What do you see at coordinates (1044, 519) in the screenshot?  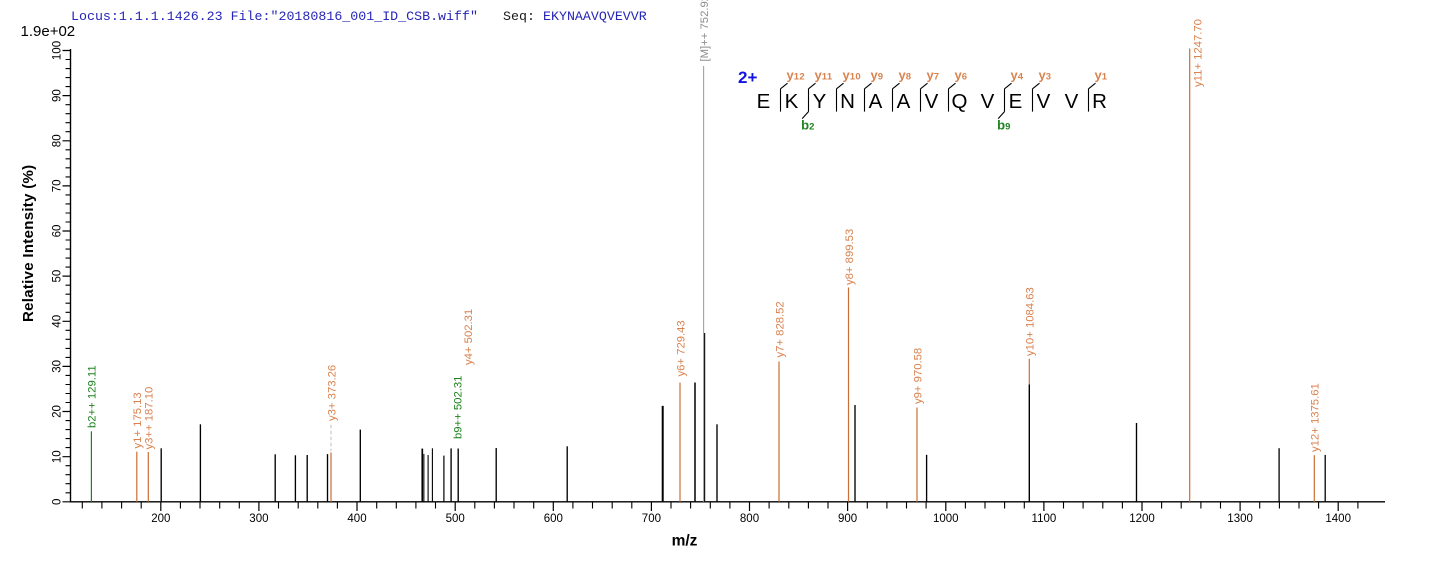 I see `svg-text: 1100` at bounding box center [1044, 519].